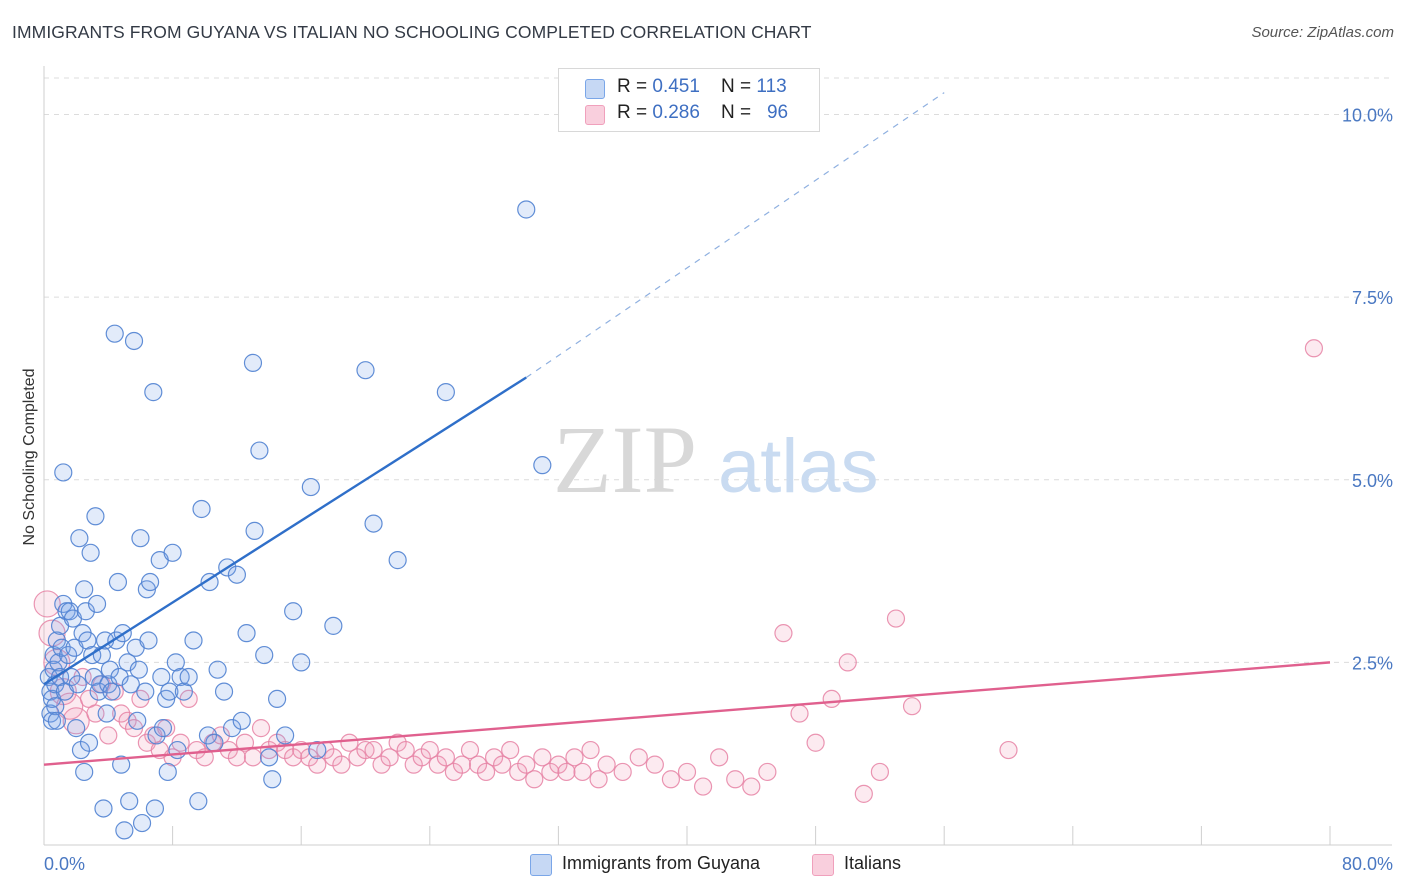  What do you see at coordinates (1372, 481) in the screenshot?
I see `y-tick-label: 5.0%` at bounding box center [1372, 481].